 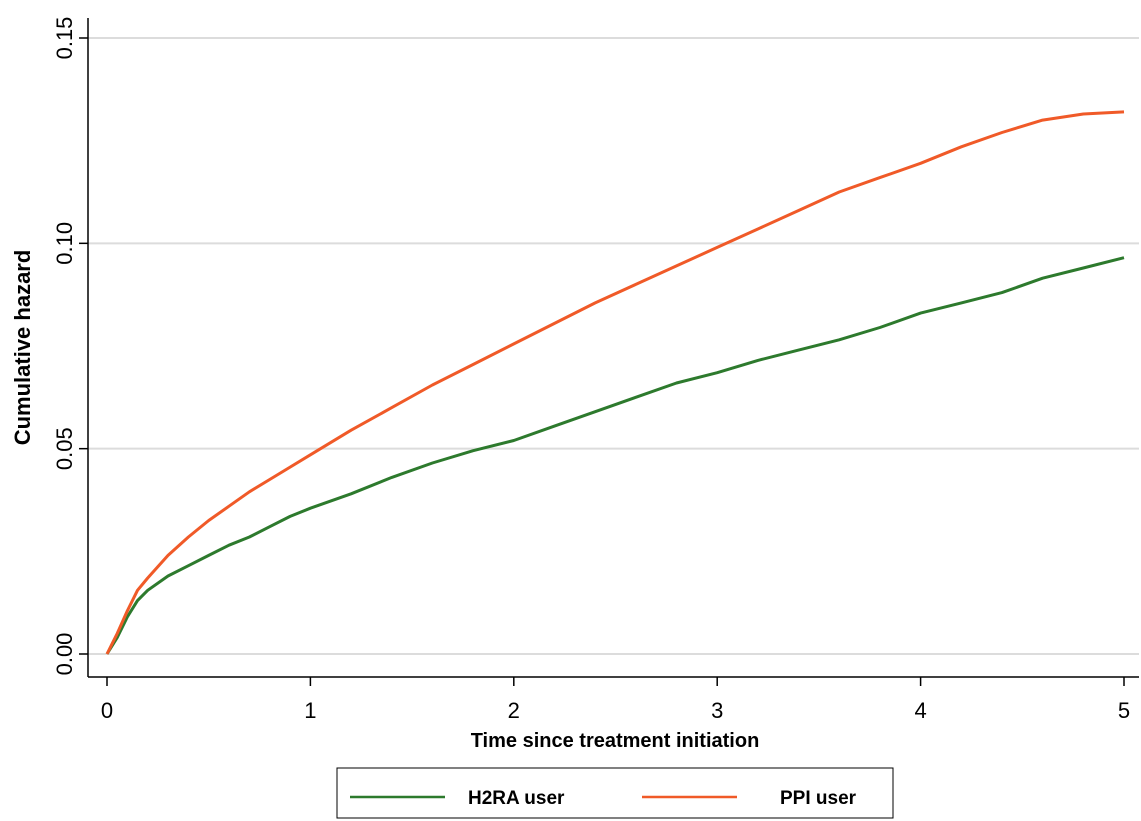 What do you see at coordinates (516, 798) in the screenshot?
I see `legend-label-h2ra: H2RA user` at bounding box center [516, 798].